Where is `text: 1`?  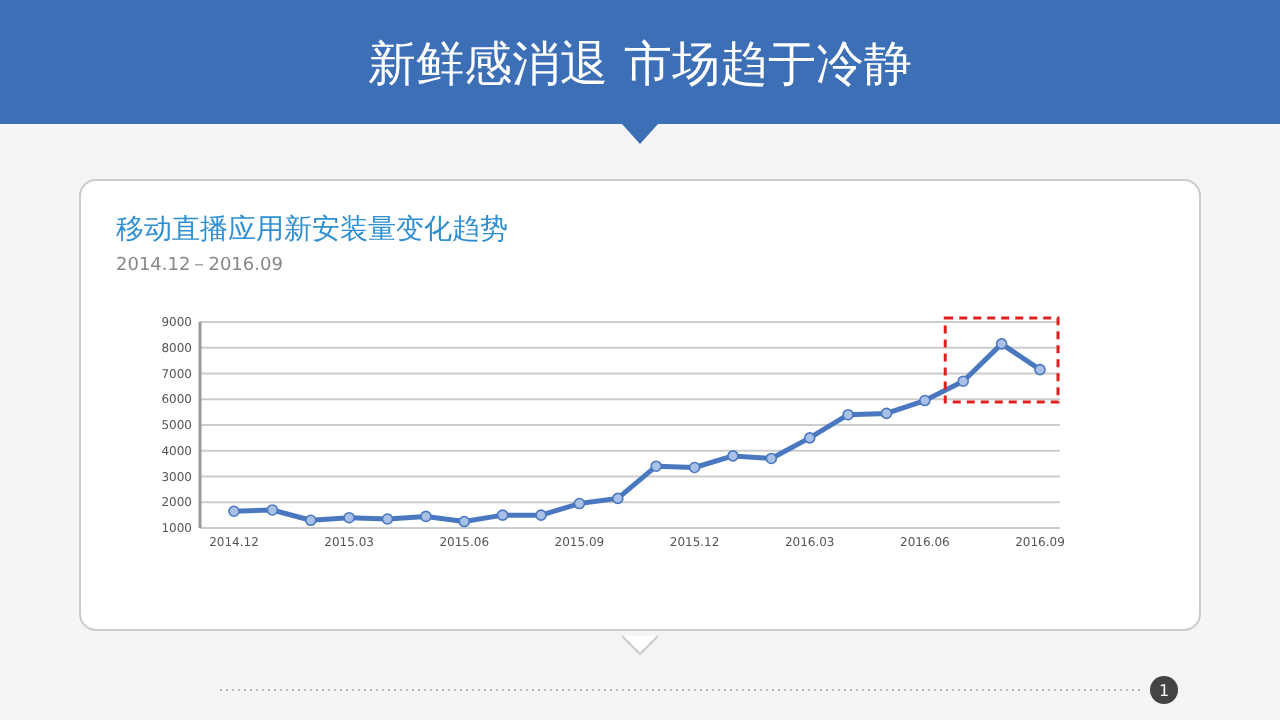
text: 1 is located at coordinates (1164, 691).